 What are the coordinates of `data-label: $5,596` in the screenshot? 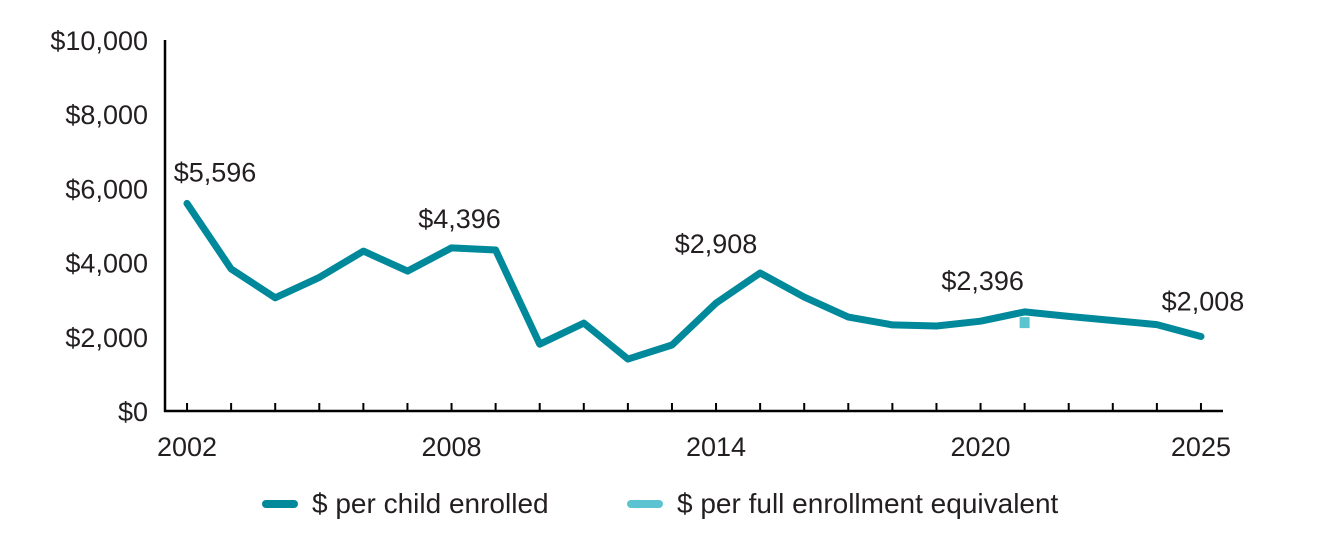 It's located at (215, 172).